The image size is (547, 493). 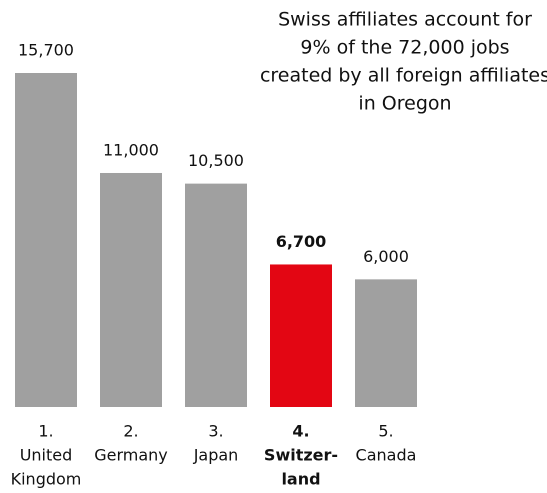 What do you see at coordinates (300, 479) in the screenshot?
I see `x-tick-label: land` at bounding box center [300, 479].